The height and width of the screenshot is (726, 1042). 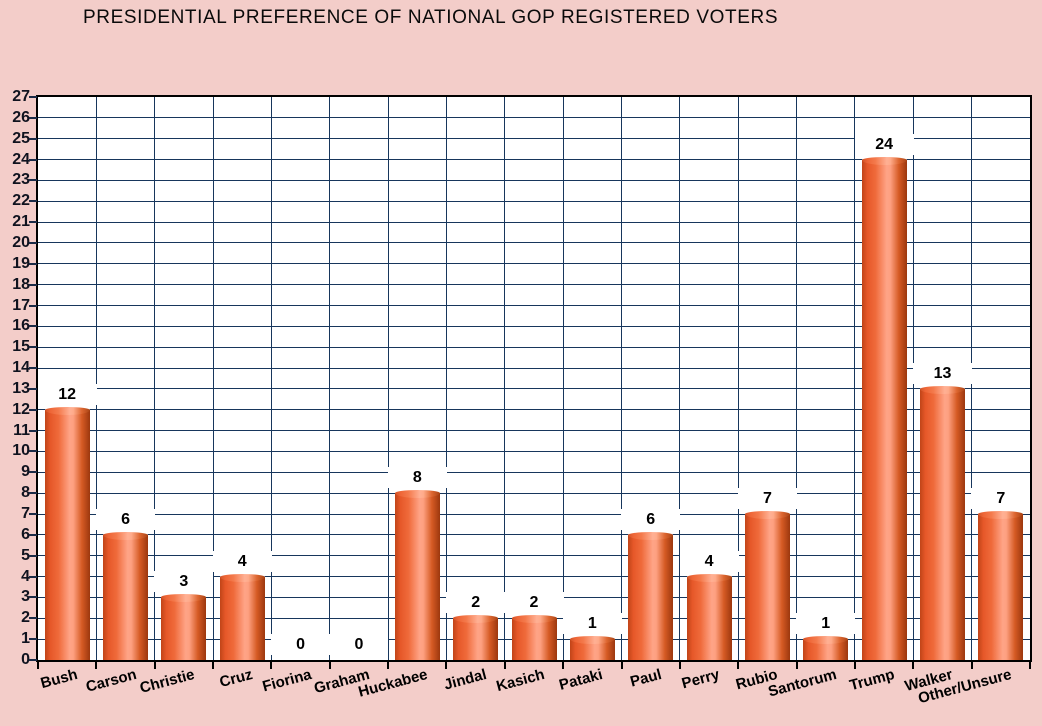 What do you see at coordinates (942, 521) in the screenshot?
I see `bar-walker` at bounding box center [942, 521].